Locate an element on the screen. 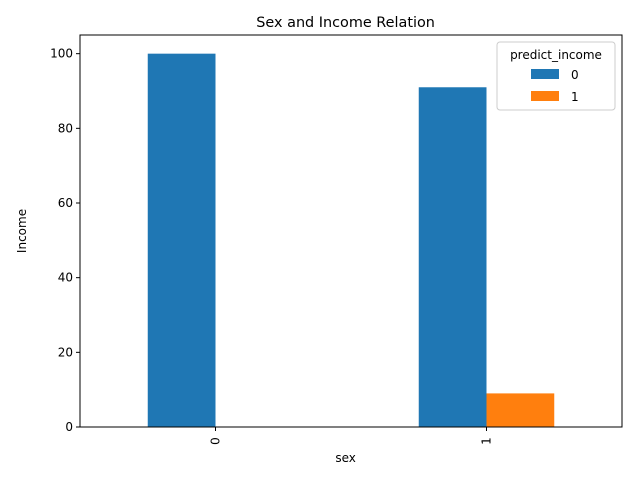  y-tick-label: 100 is located at coordinates (61, 54).